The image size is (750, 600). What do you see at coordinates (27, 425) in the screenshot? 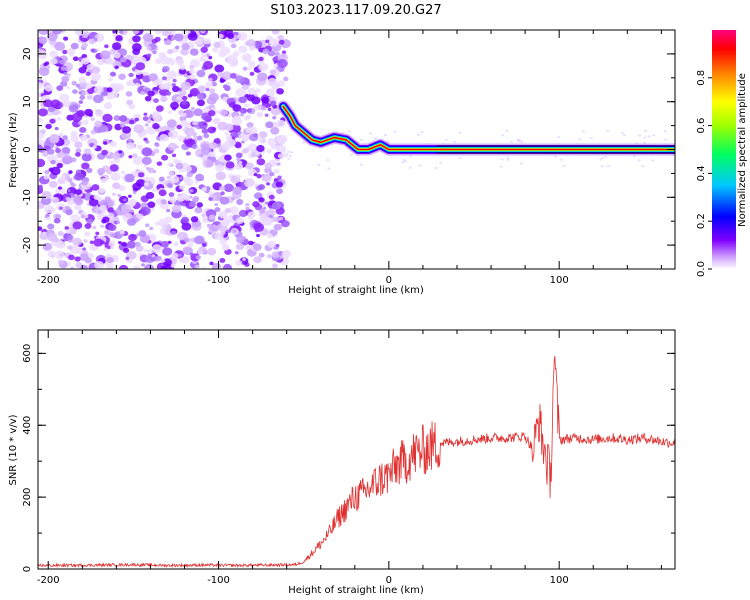
I see `y-tick-label: 400` at bounding box center [27, 425].